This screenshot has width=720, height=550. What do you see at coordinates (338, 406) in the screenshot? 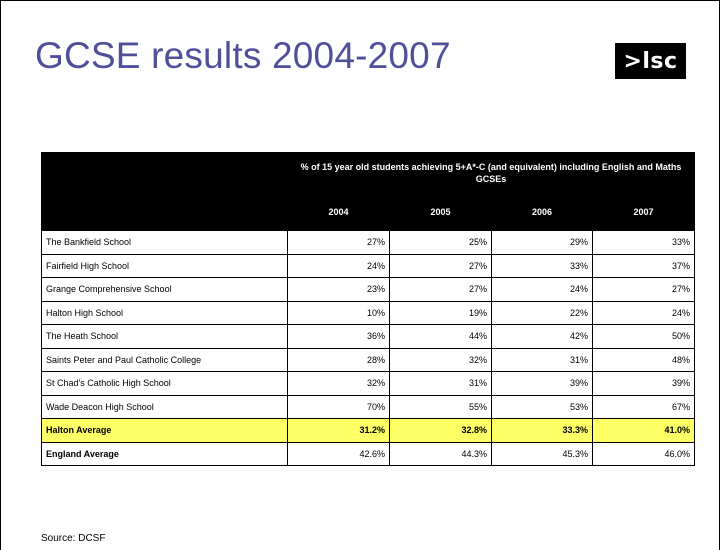
I see `result-cell: 70%` at bounding box center [338, 406].